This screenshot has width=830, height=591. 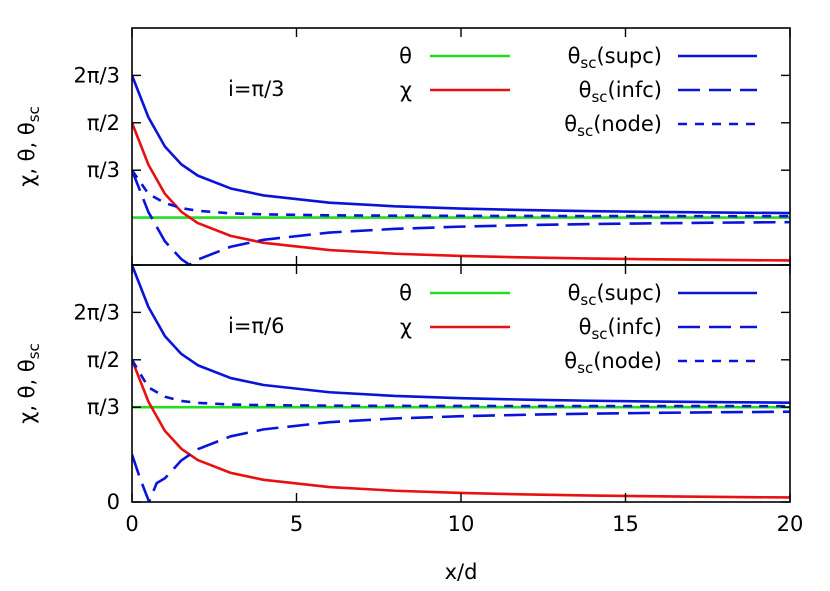 What do you see at coordinates (296, 524) in the screenshot?
I see `x-tick-label: 5` at bounding box center [296, 524].